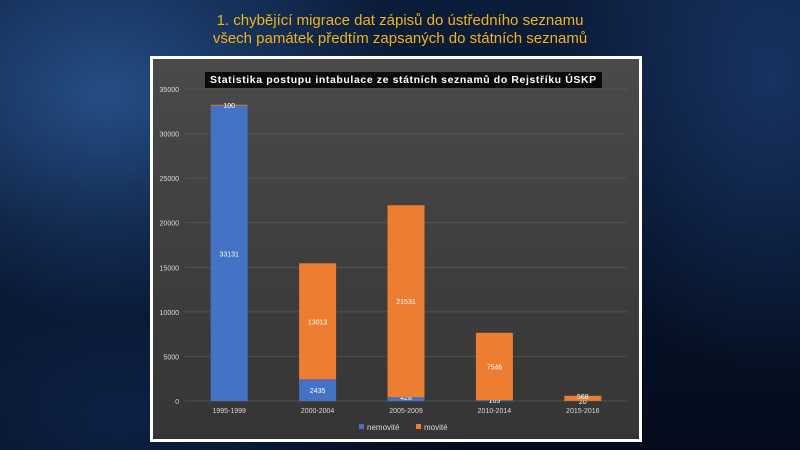 Image resolution: width=800 pixels, height=450 pixels. What do you see at coordinates (170, 268) in the screenshot?
I see `y-tick-label: 15000` at bounding box center [170, 268].